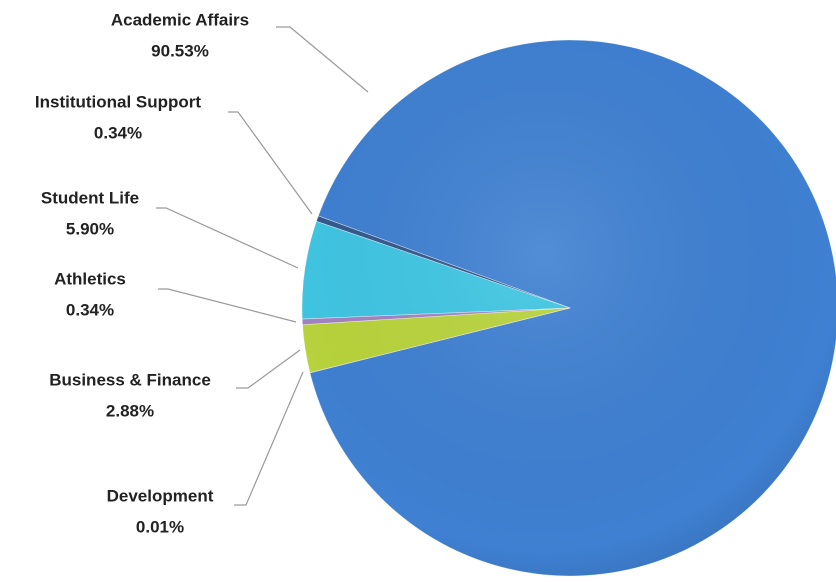 This screenshot has height=582, width=836. What do you see at coordinates (130, 410) in the screenshot?
I see `slice-value-label: 2.88%` at bounding box center [130, 410].